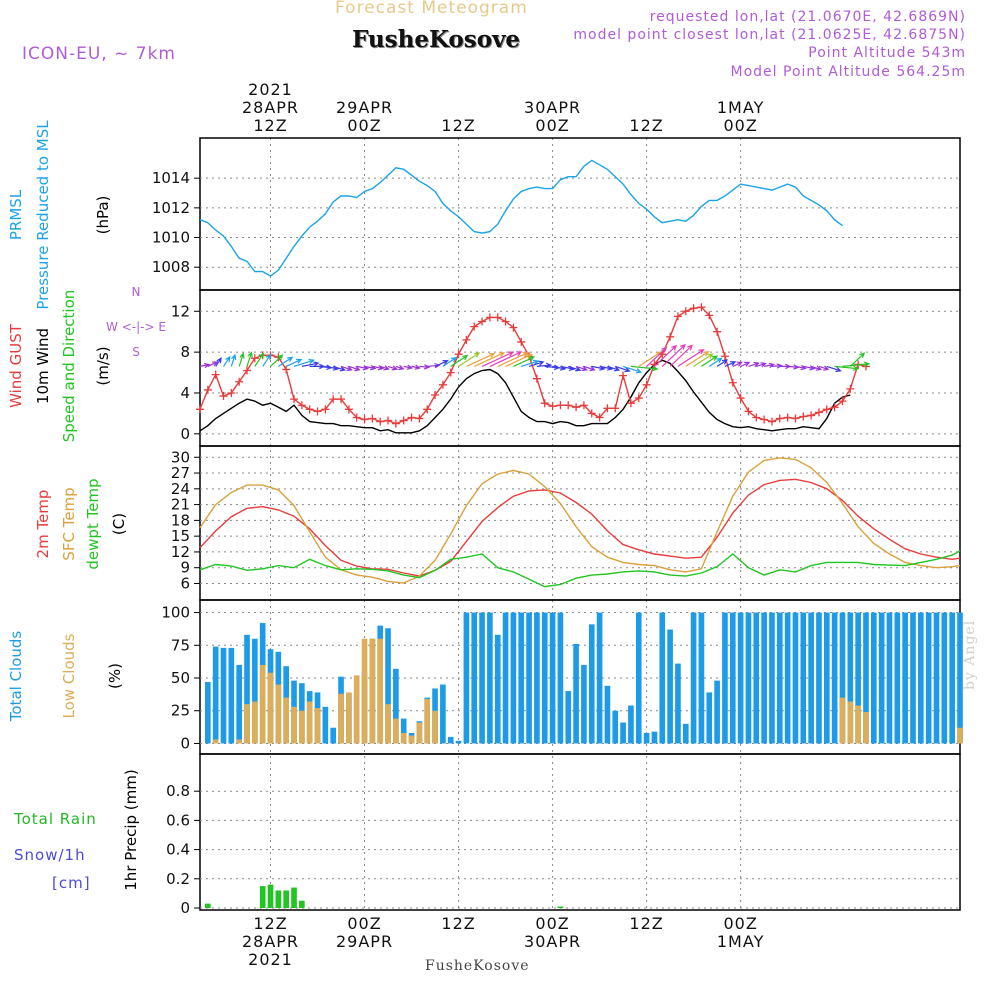  What do you see at coordinates (180, 457) in the screenshot?
I see `panel-temperature-tick-label-8: 30` at bounding box center [180, 457].